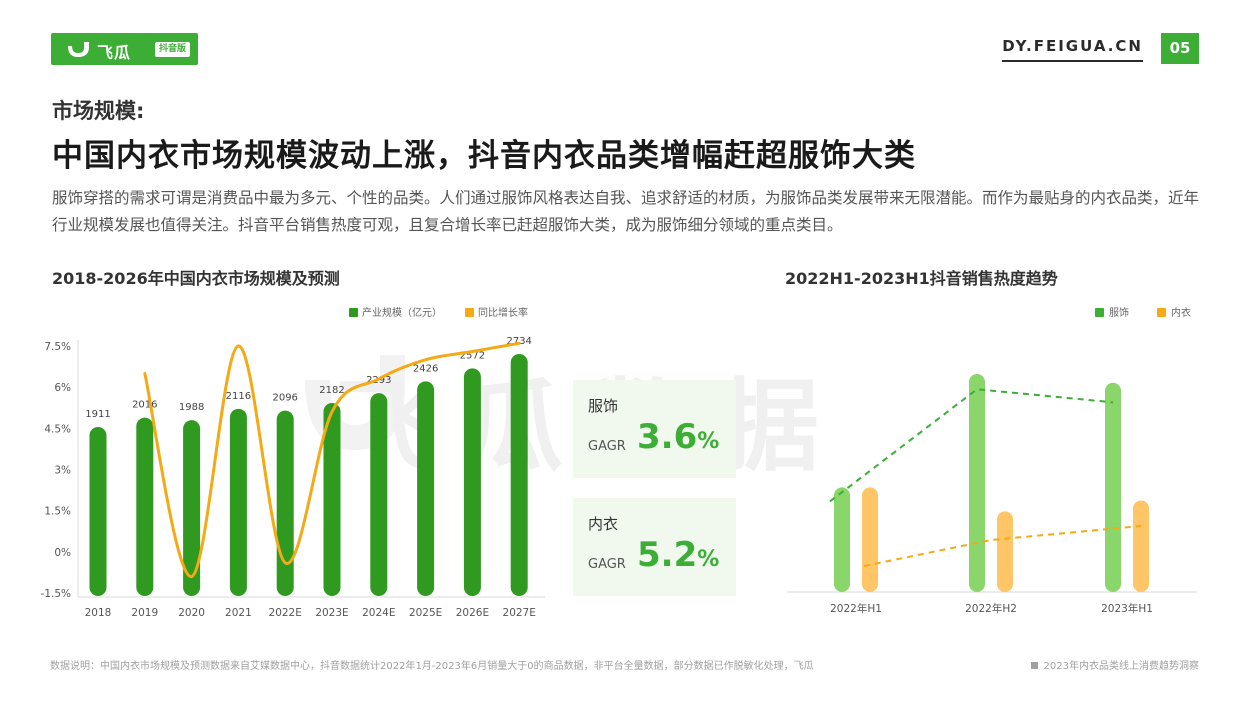  What do you see at coordinates (425, 368) in the screenshot?
I see `bar-data-label: 2426` at bounding box center [425, 368].